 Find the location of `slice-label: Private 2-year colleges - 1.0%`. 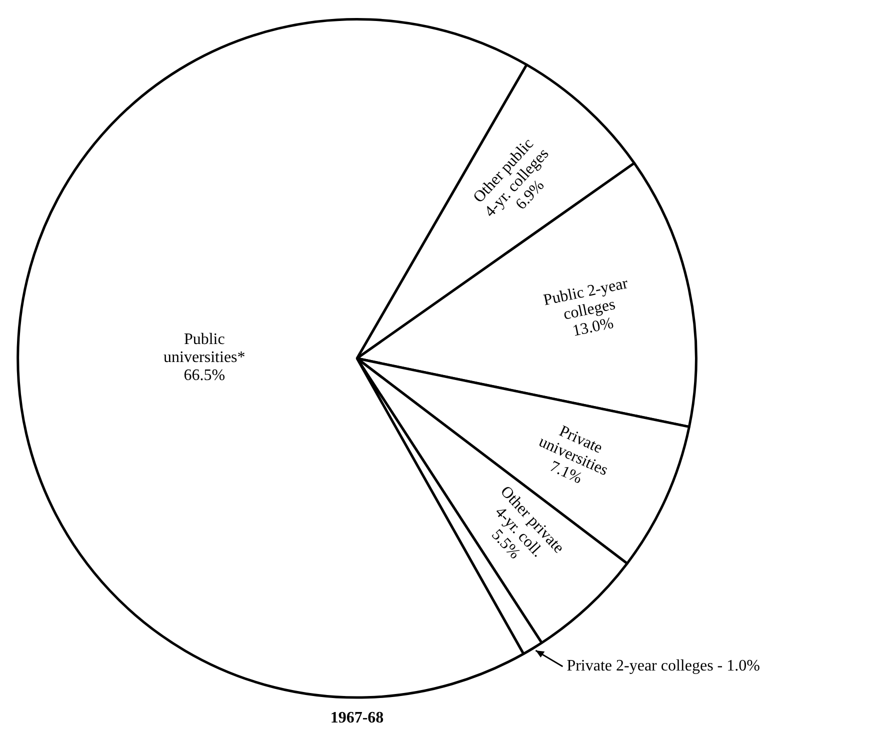

slice-label: Private 2-year colleges - 1.0% is located at coordinates (663, 666).